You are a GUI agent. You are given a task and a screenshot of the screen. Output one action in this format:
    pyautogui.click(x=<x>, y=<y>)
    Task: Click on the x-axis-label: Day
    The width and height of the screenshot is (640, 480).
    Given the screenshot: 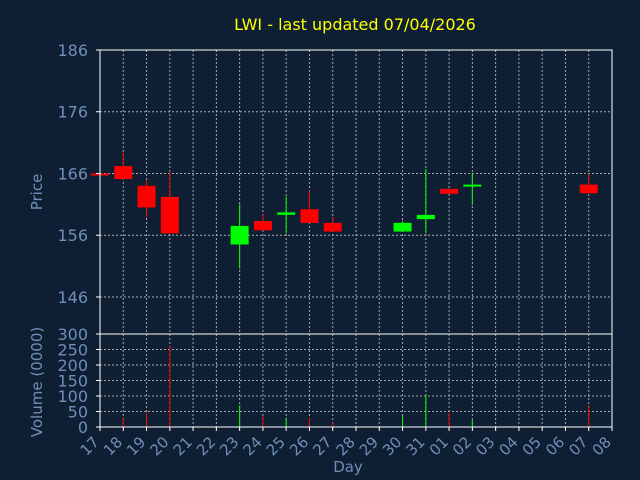 What is the action you would take?
    pyautogui.click(x=348, y=467)
    